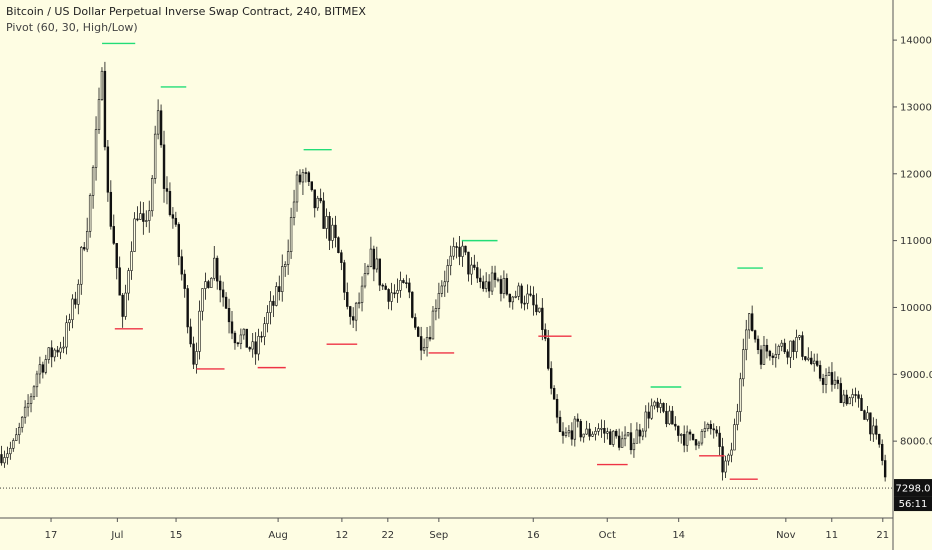 This screenshot has width=932, height=550. Describe the element at coordinates (466, 495) in the screenshot. I see `labels-layer: 7298.0 56:11` at that location.